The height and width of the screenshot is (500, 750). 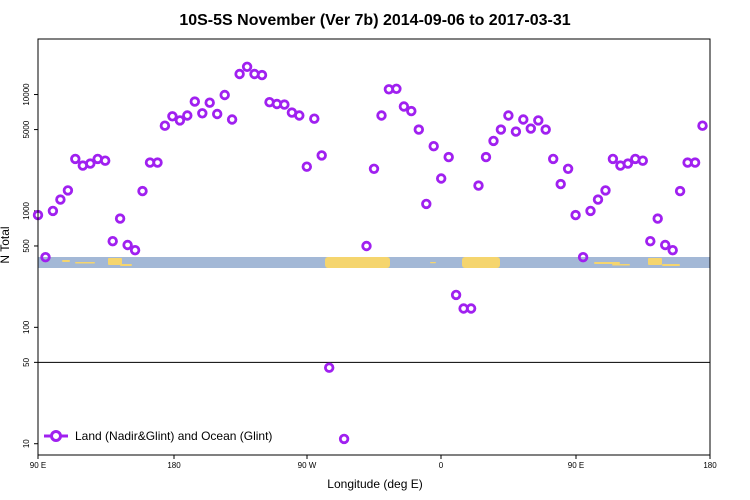 I want to click on y-tick-label: 10, so click(x=26, y=443).